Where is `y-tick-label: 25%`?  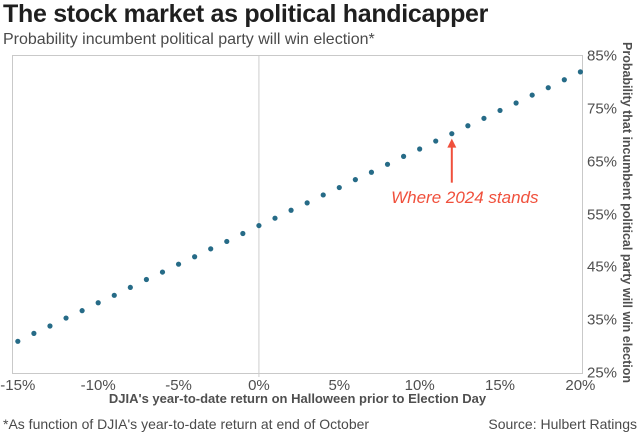
y-tick-label: 25% is located at coordinates (602, 373).